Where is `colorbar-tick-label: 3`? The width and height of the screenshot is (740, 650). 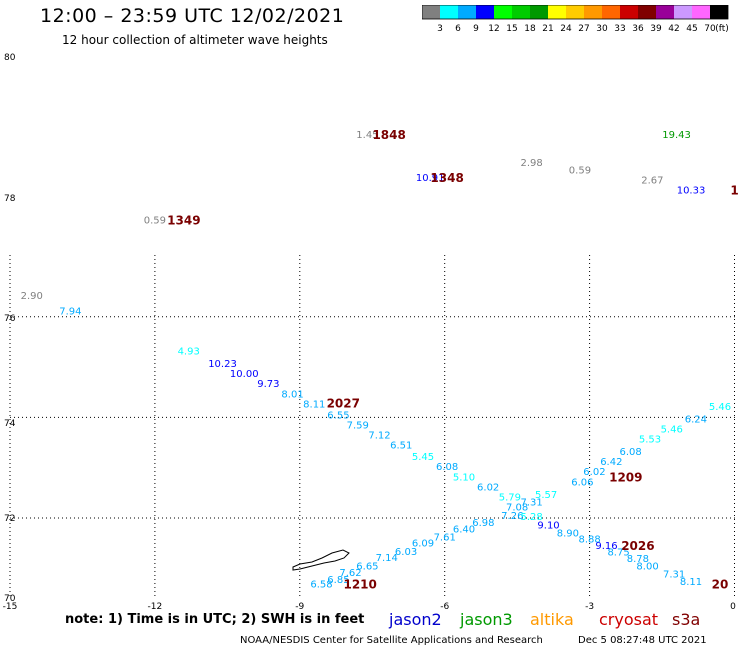 colorbar-tick-label: 3 is located at coordinates (440, 29).